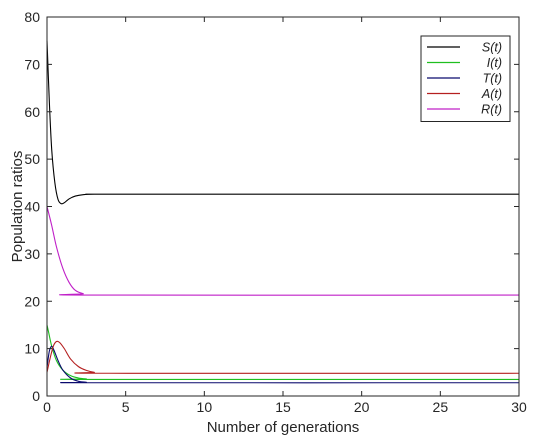 The height and width of the screenshot is (445, 536). I want to click on series-line-at, so click(283, 357).